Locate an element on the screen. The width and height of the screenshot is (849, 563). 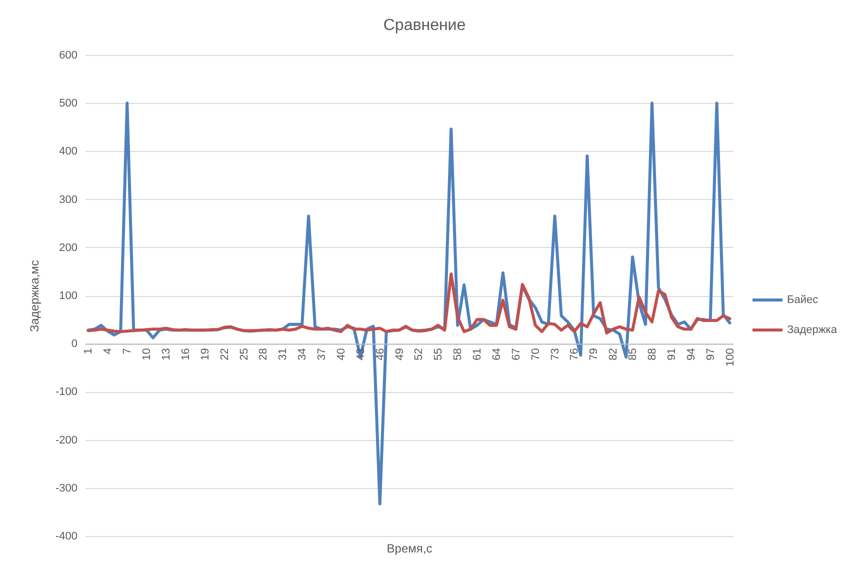
x-tick-label: 13 is located at coordinates (166, 354).